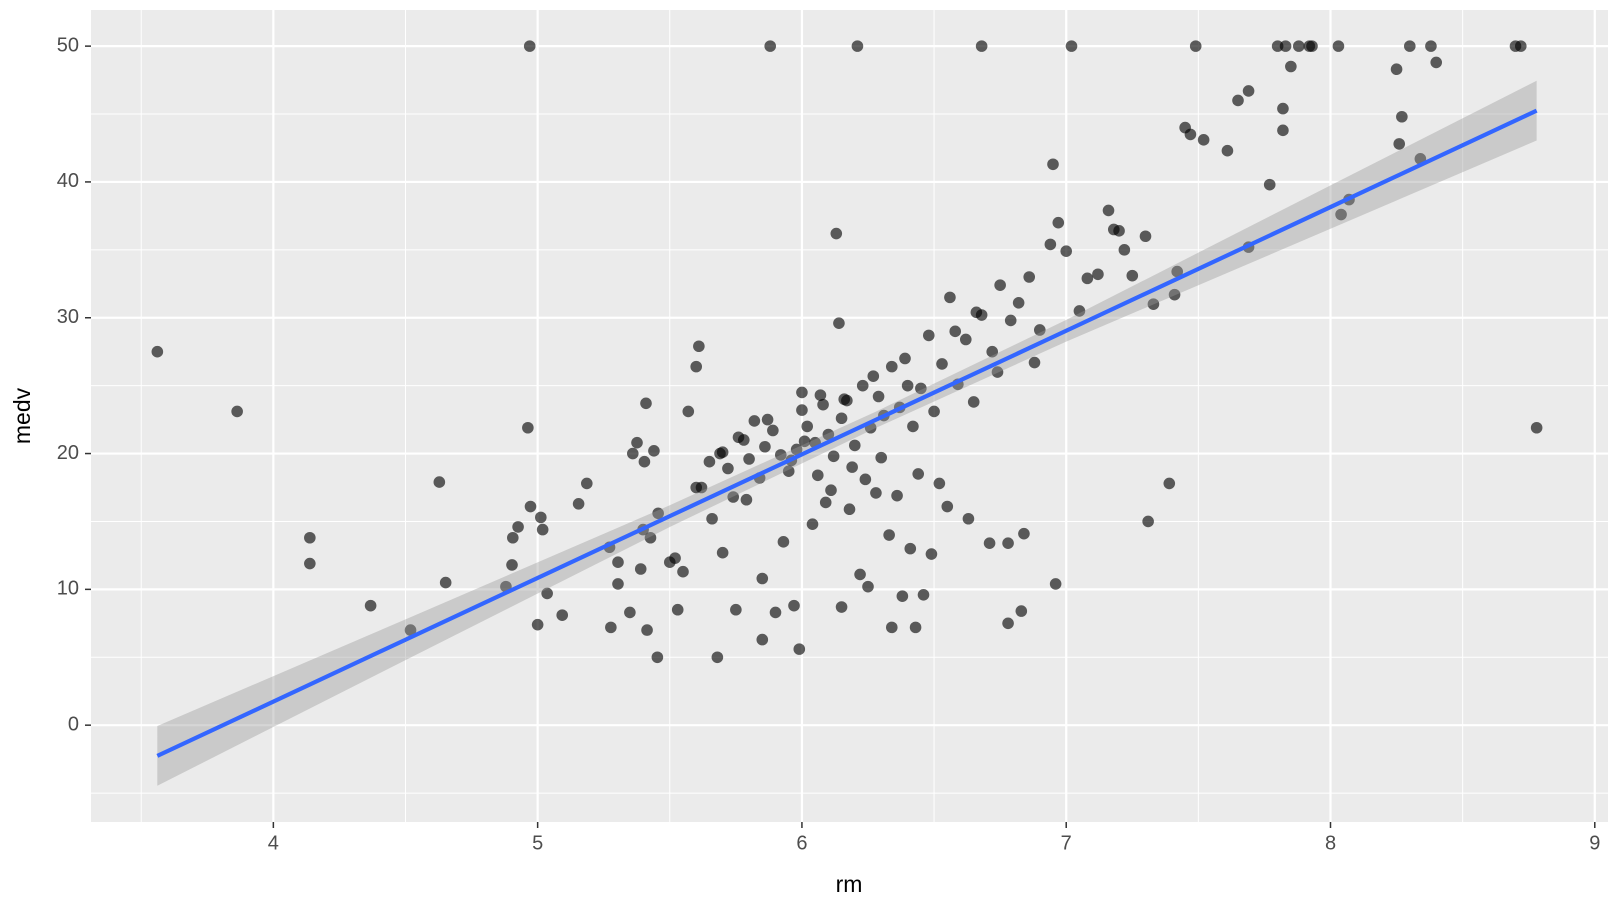 The height and width of the screenshot is (912, 1616). What do you see at coordinates (1330, 843) in the screenshot?
I see `x-tick-label: 8` at bounding box center [1330, 843].